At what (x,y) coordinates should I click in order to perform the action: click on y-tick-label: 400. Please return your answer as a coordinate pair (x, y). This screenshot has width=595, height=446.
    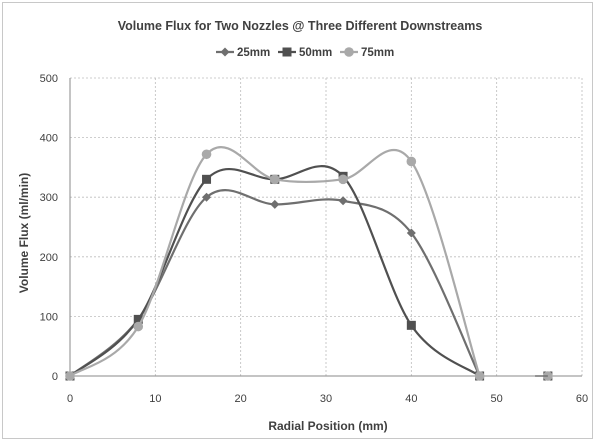
    Looking at the image, I should click on (49, 139).